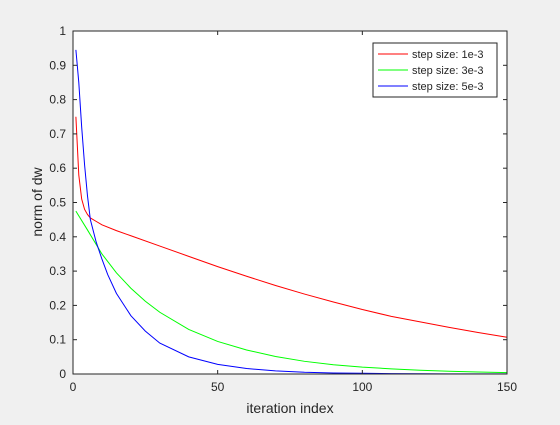  Describe the element at coordinates (57, 237) in the screenshot. I see `y-tick-label: 0.4` at that location.